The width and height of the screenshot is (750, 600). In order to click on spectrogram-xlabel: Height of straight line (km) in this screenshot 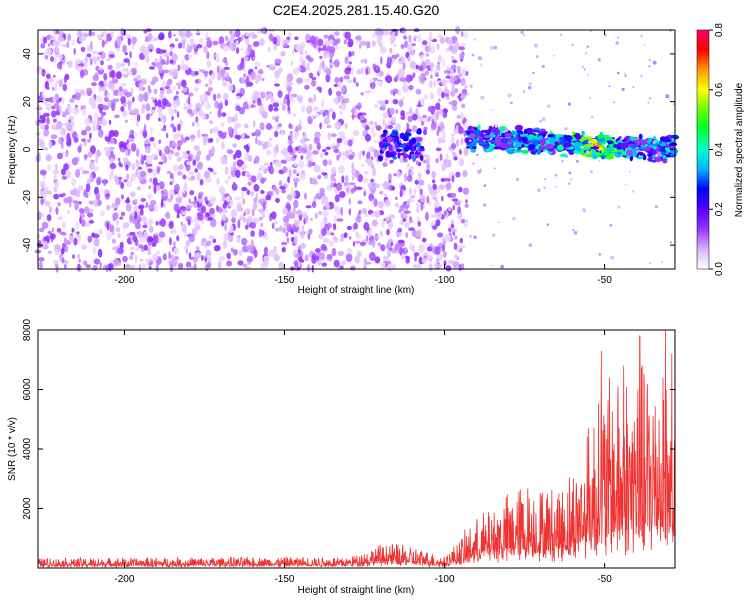, I will do `click(356, 290)`.